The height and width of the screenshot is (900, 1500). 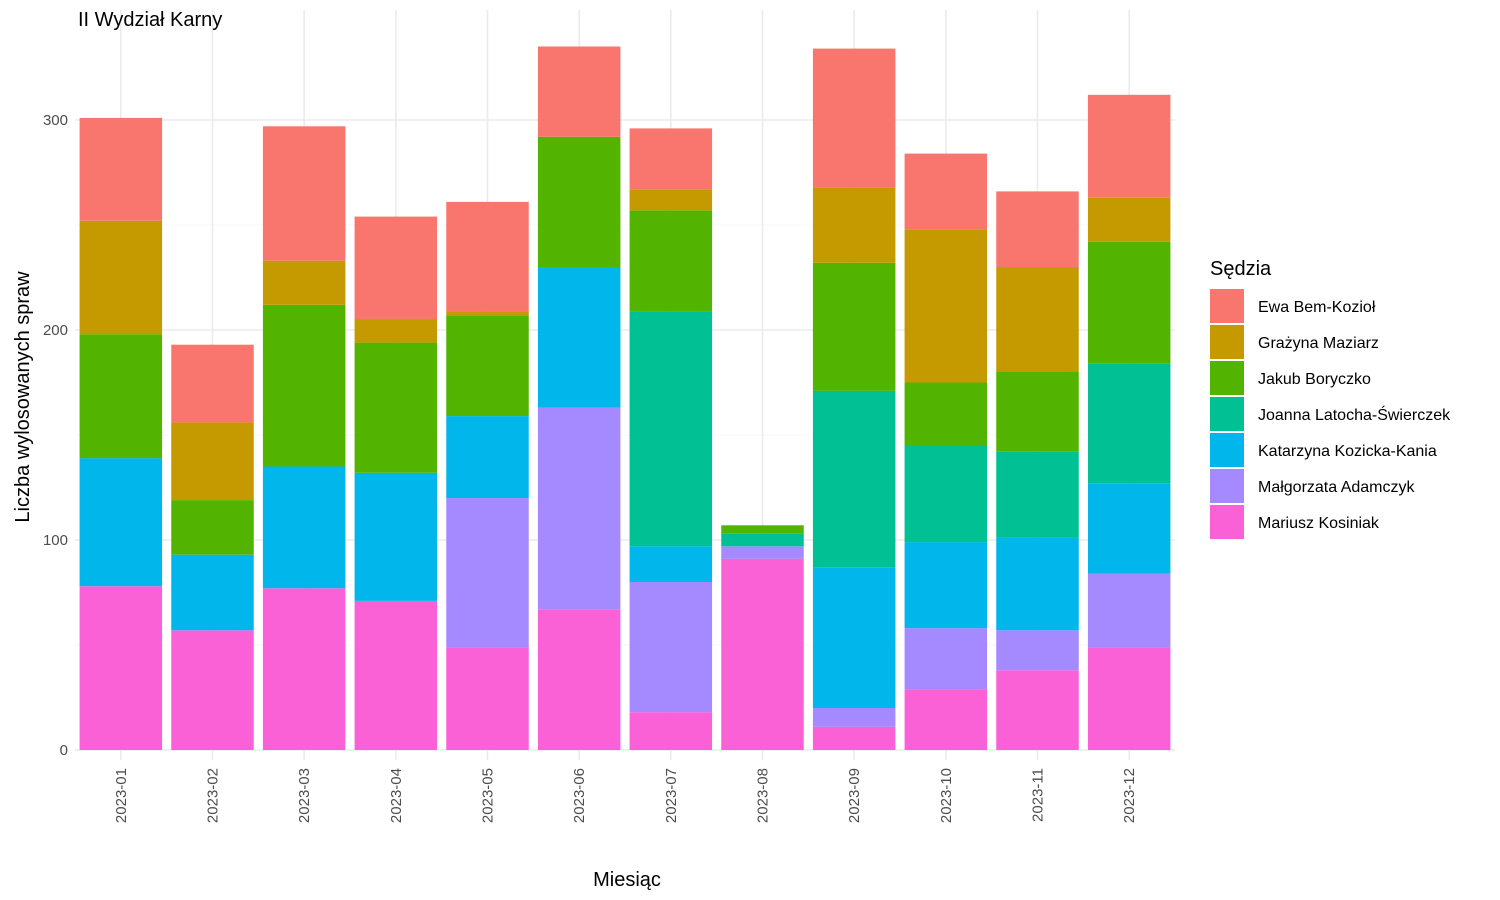 I want to click on x-tick-label: 2023-09, so click(x=854, y=795).